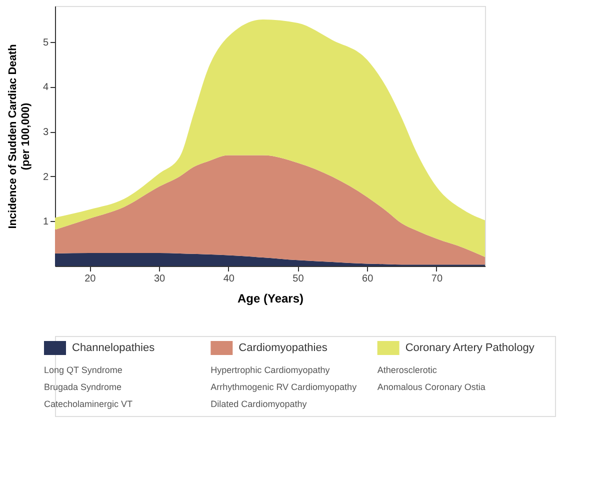  Describe the element at coordinates (470, 348) in the screenshot. I see `legend-label: Coronary Artery Pathology` at that location.